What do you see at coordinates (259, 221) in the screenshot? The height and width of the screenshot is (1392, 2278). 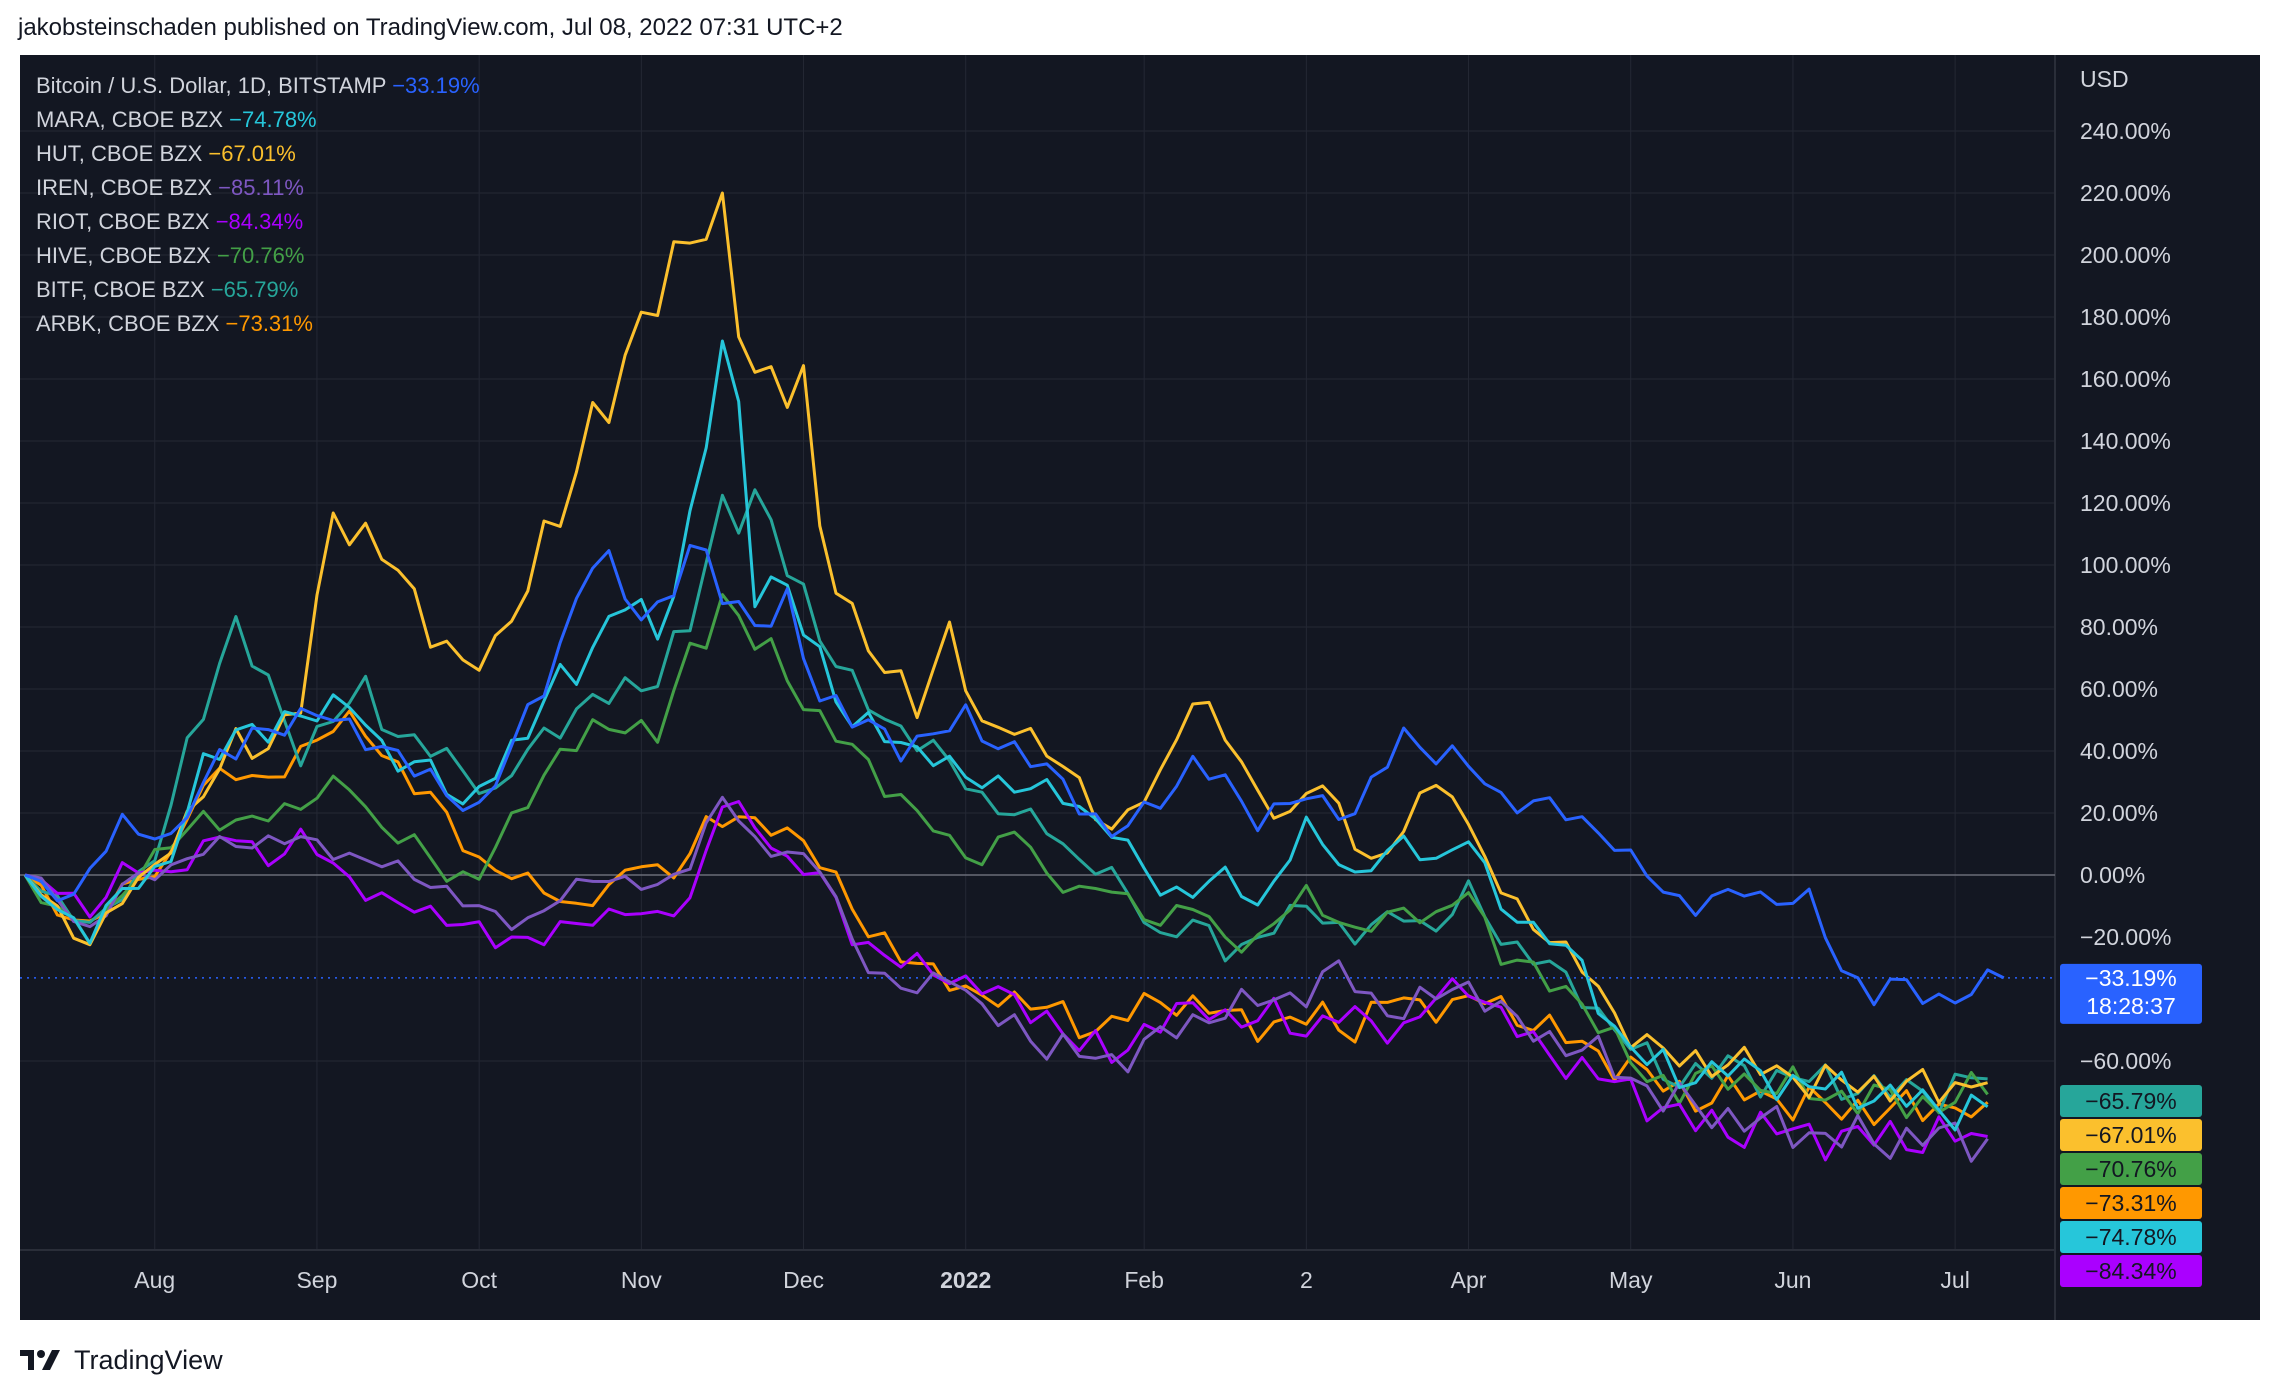 I see `legend-change: −84.34%` at bounding box center [259, 221].